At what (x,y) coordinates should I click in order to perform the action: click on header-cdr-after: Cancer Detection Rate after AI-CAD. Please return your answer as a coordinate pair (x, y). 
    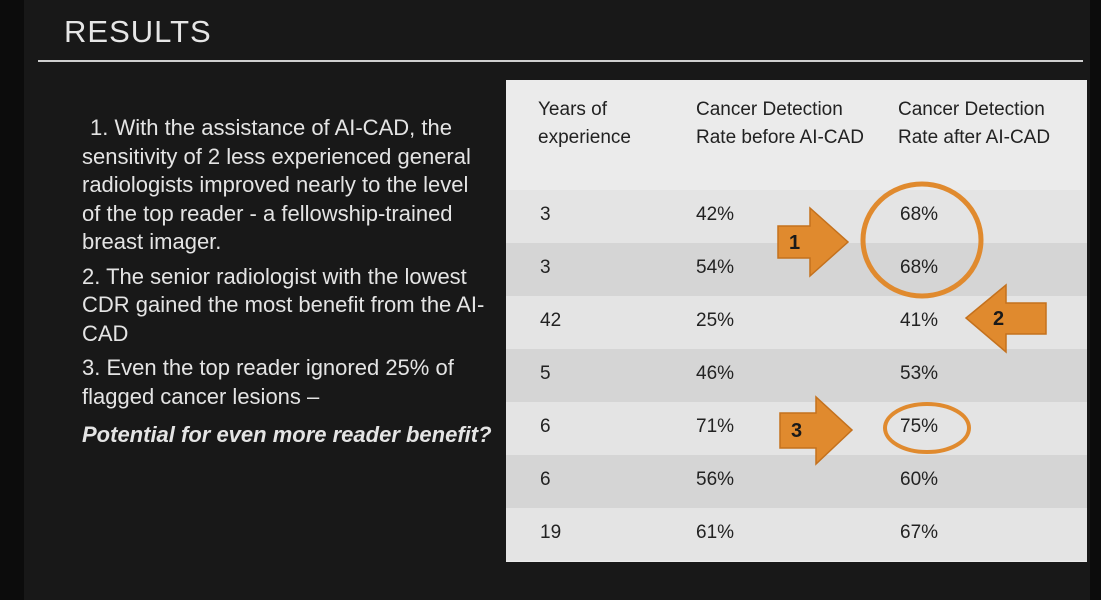
    Looking at the image, I should click on (974, 123).